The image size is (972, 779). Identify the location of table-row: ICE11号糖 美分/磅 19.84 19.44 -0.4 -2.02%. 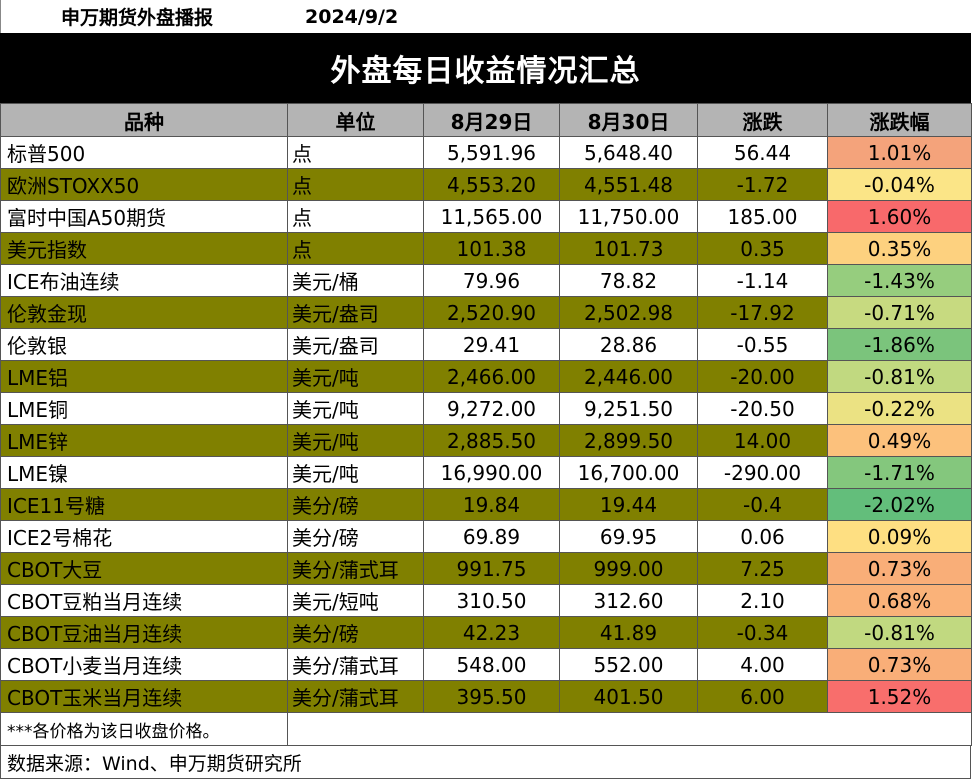
(486, 504).